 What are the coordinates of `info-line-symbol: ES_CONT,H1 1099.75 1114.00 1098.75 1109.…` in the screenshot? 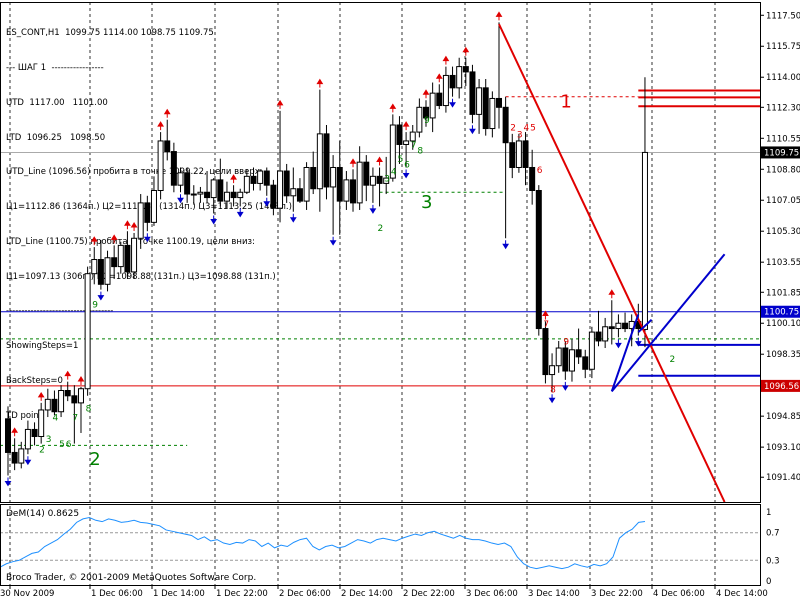 It's located at (110, 33).